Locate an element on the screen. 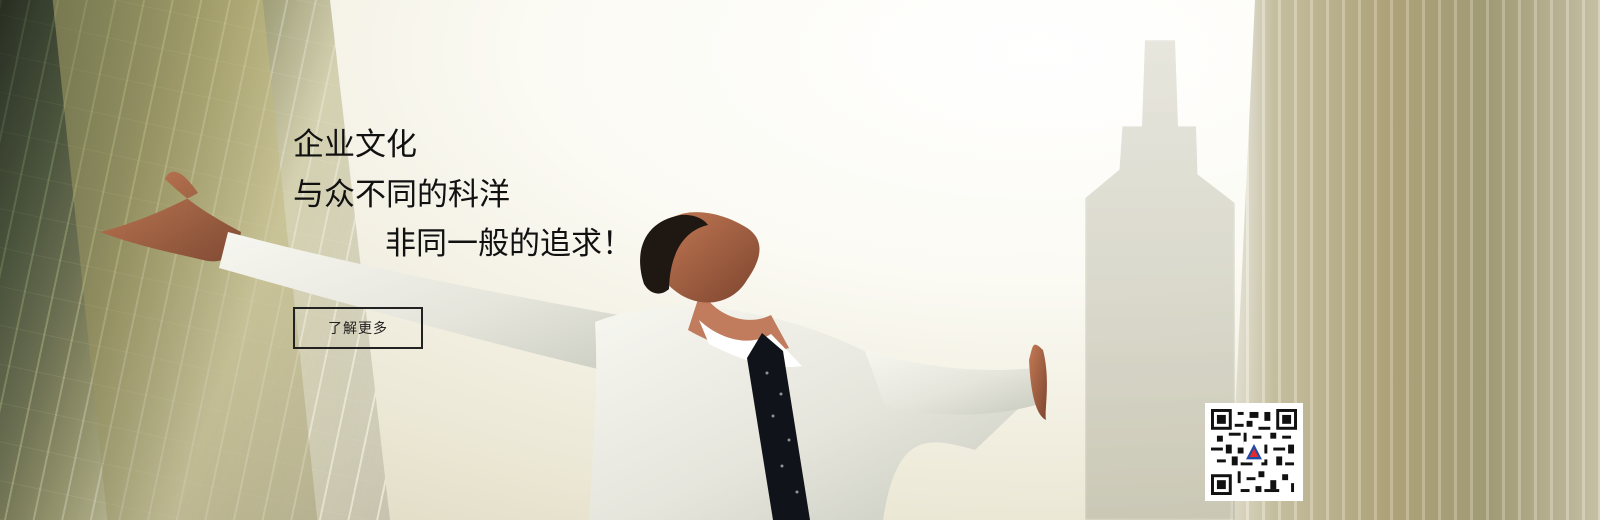 This screenshot has height=520, width=1600. qr-code-icon is located at coordinates (1254, 452).